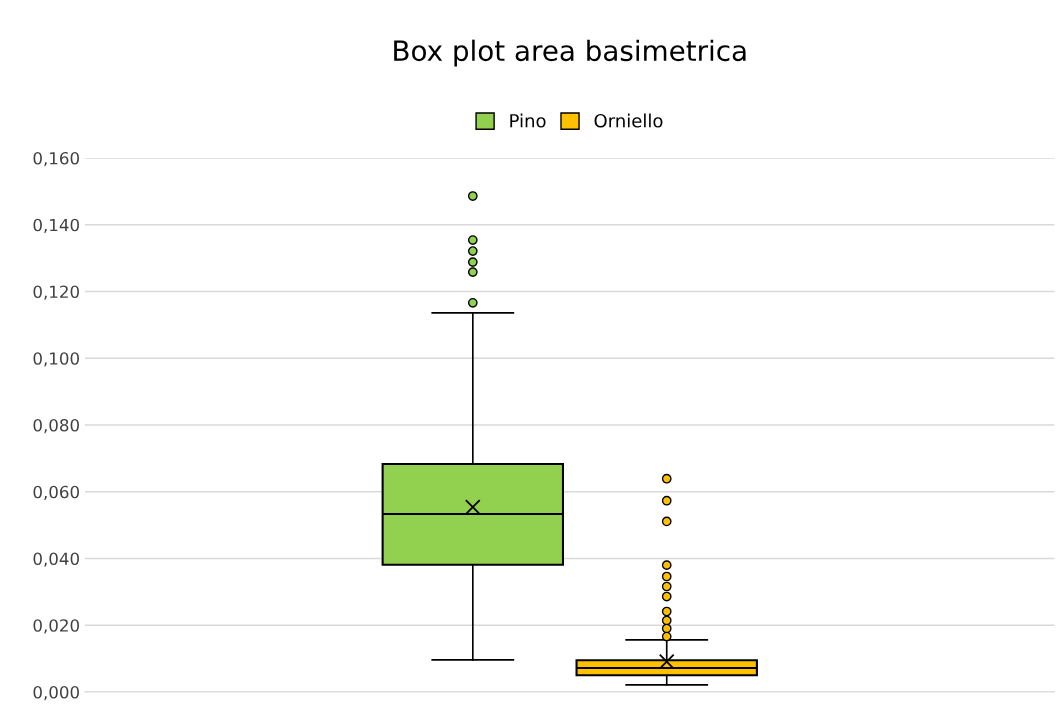 This screenshot has width=1062, height=710. I want to click on legend-label: Orniello, so click(628, 120).